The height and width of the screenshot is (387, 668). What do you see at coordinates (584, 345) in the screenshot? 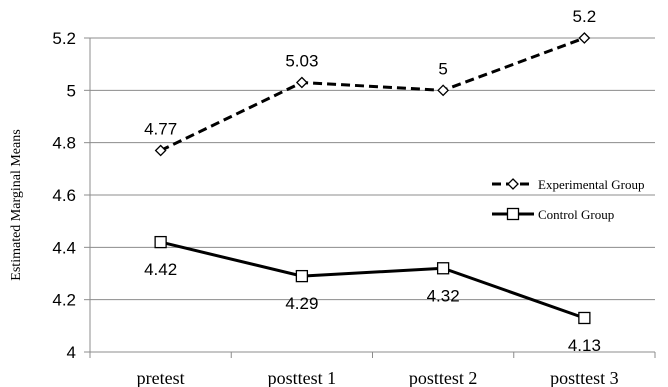
I see `data-label: 4.13` at bounding box center [584, 345].